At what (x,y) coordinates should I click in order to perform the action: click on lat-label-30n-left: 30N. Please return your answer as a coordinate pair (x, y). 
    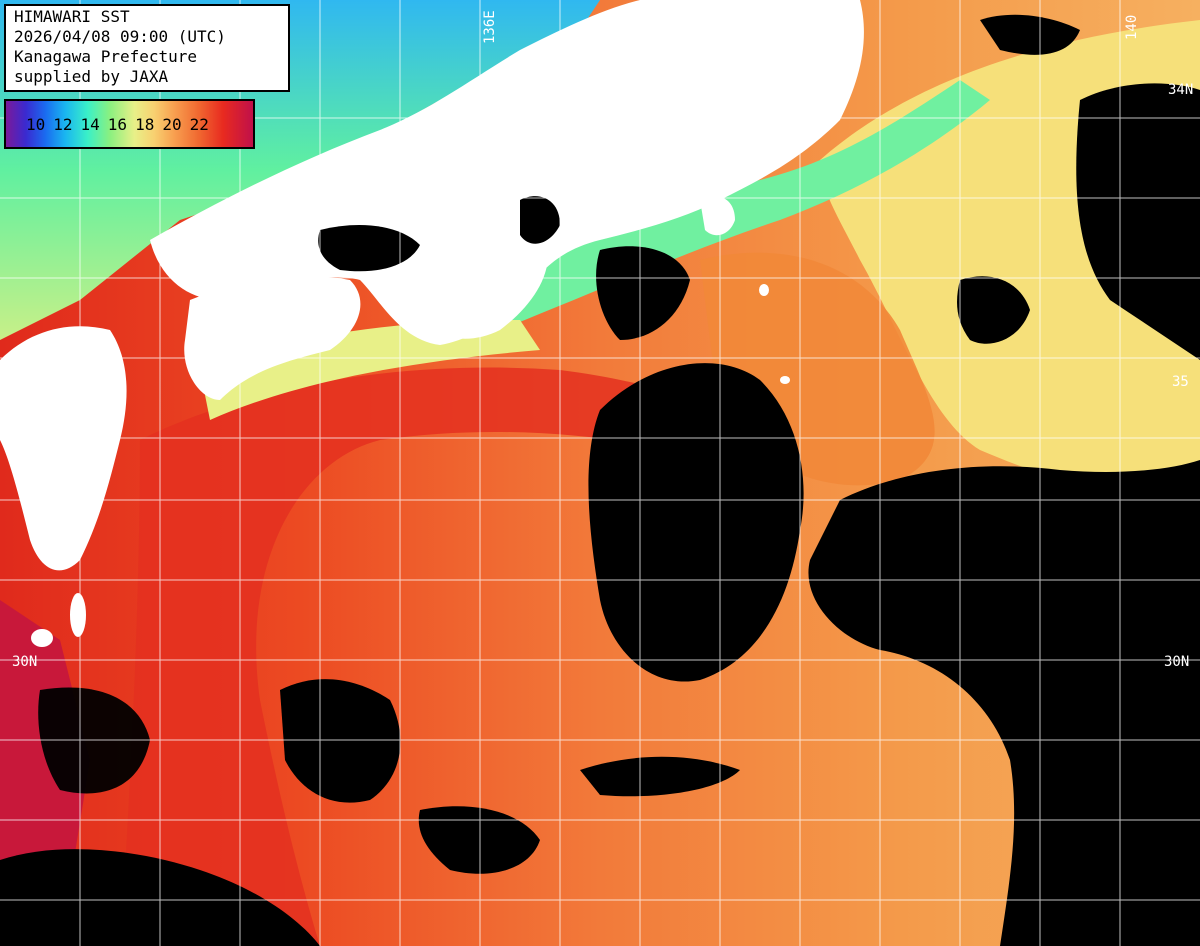
    Looking at the image, I should click on (24, 662).